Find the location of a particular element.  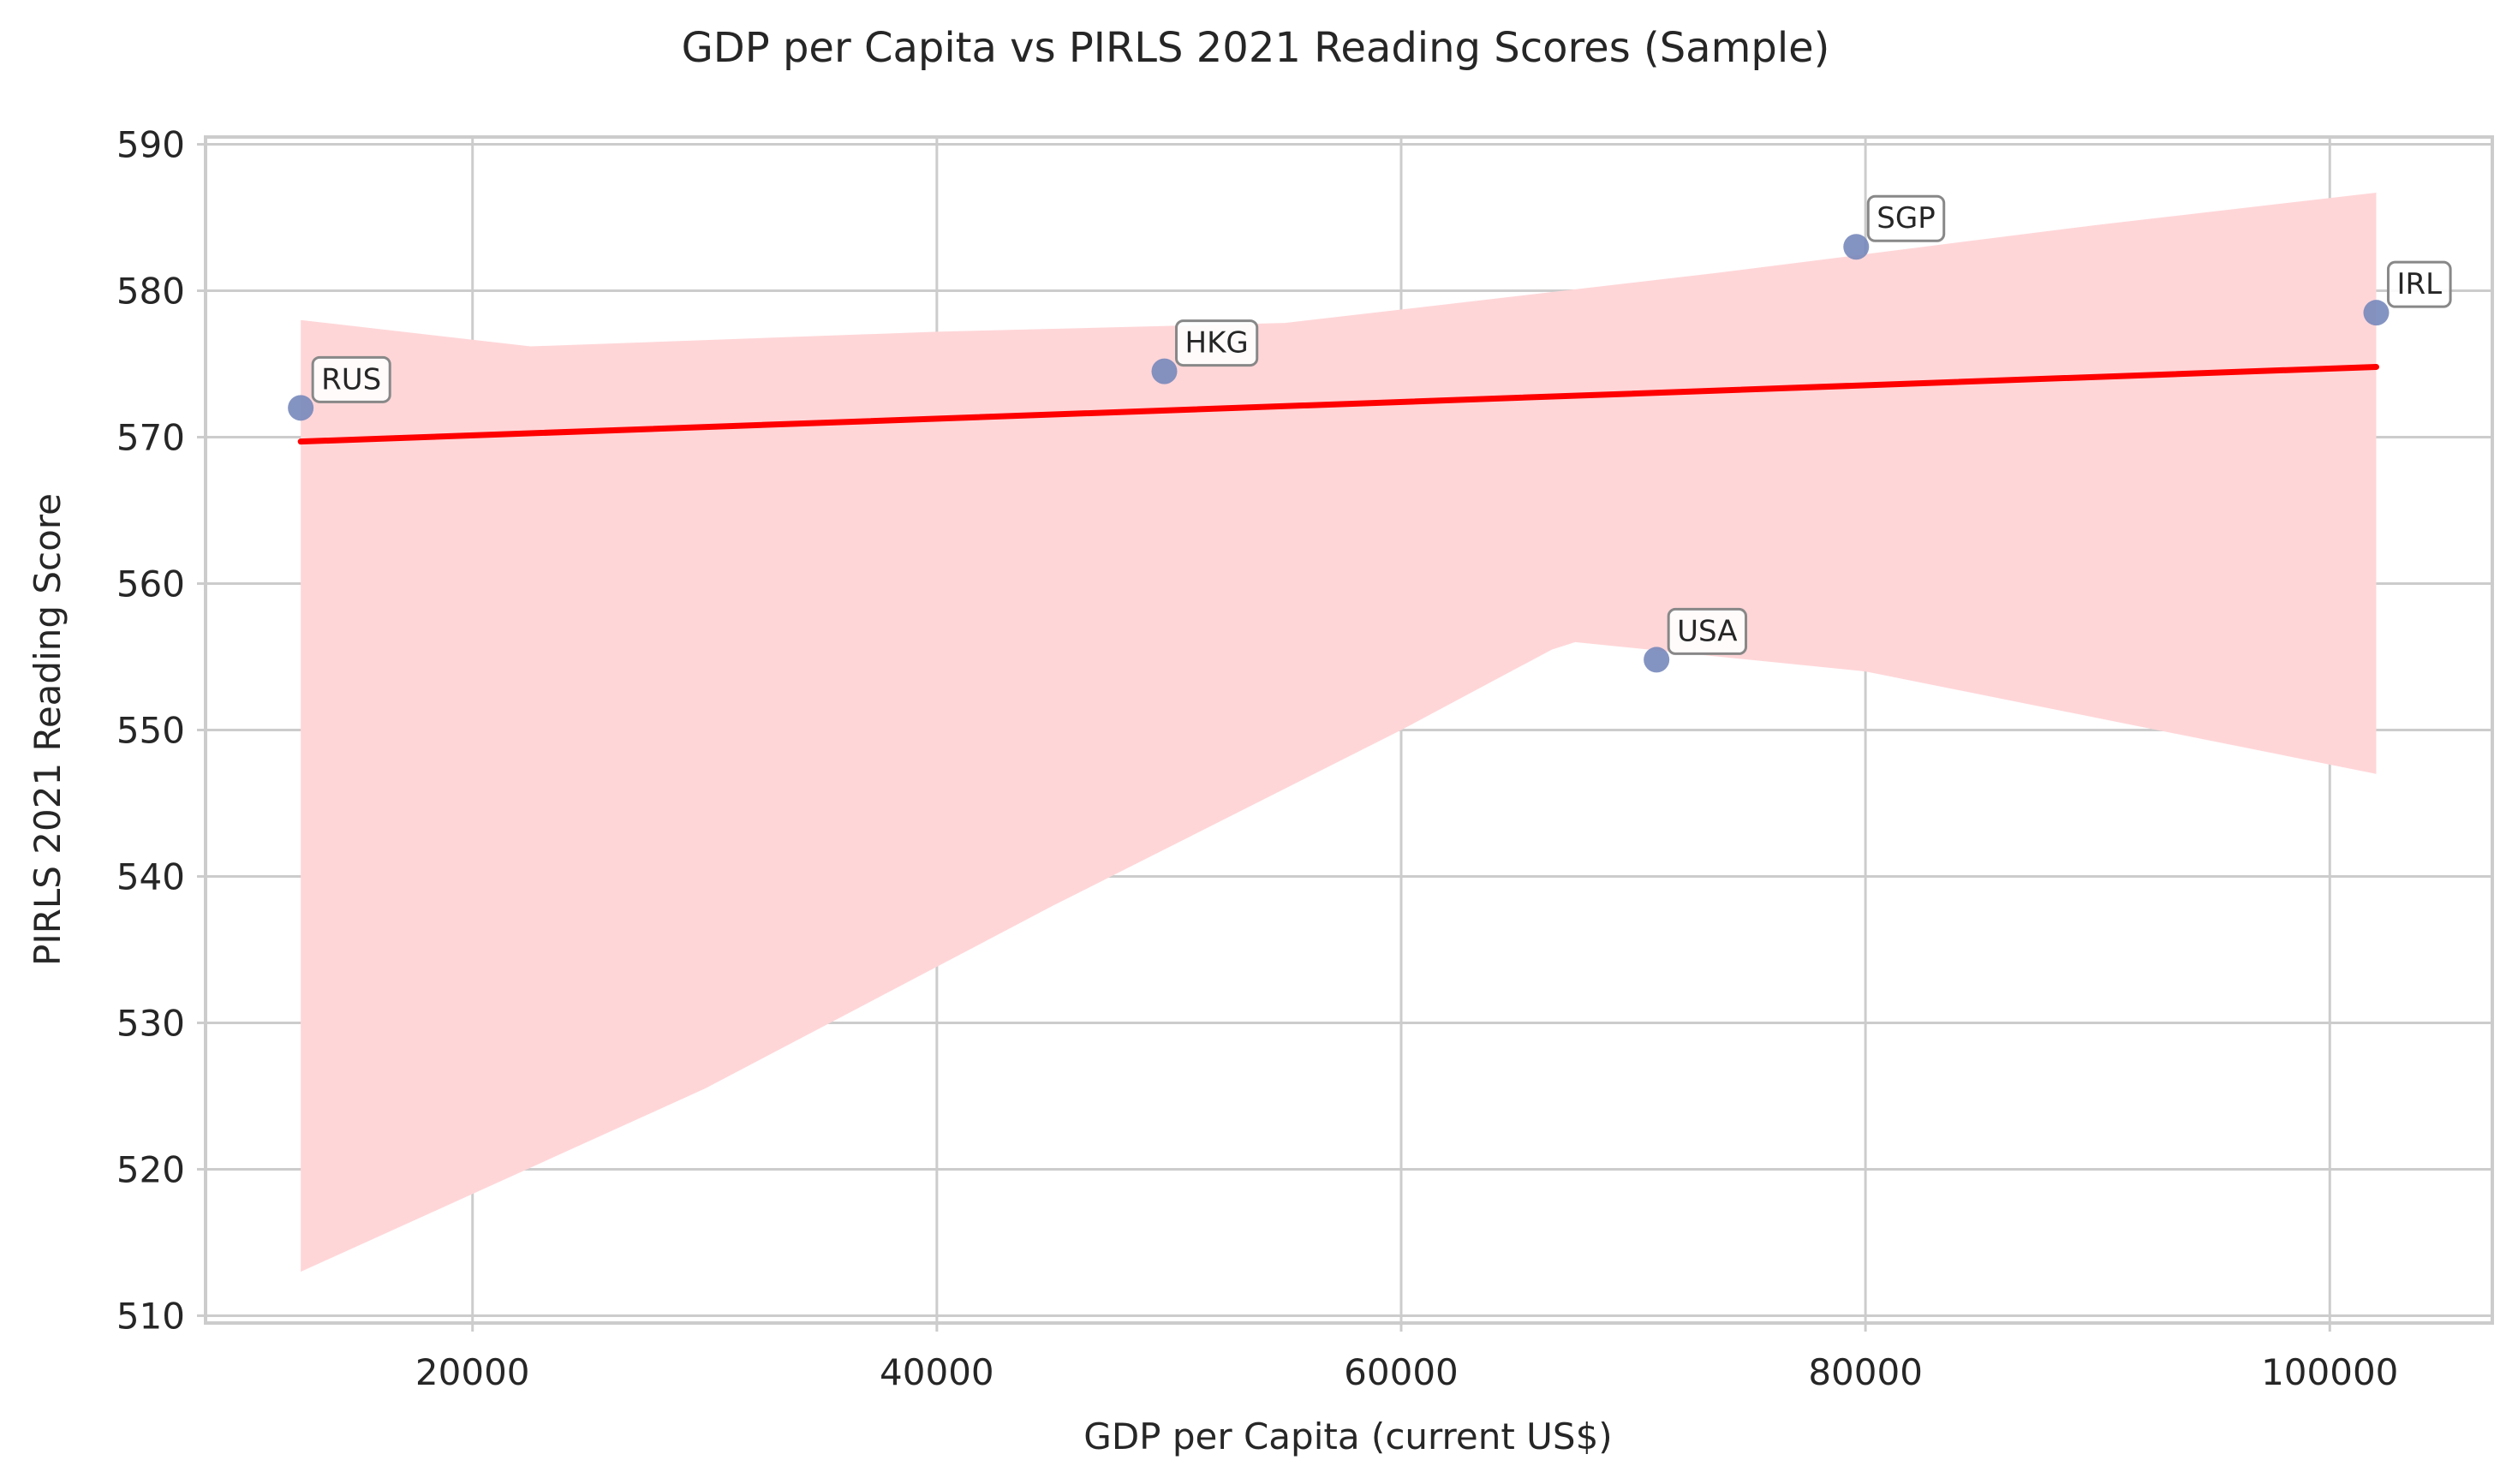

point-label-sgp: SGP is located at coordinates (1906, 218).